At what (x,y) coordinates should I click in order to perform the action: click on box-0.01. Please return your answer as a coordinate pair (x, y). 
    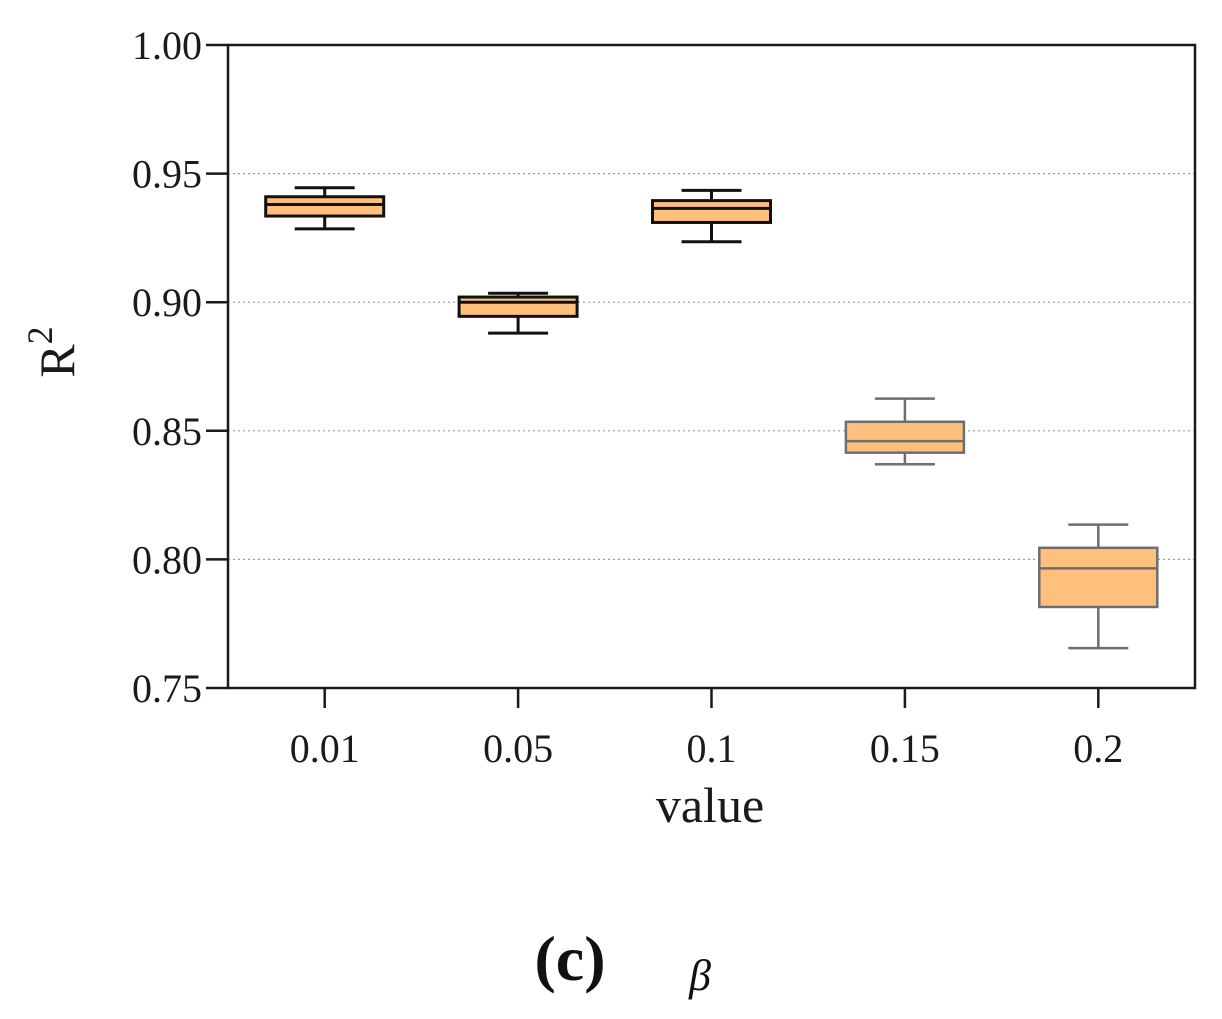
    Looking at the image, I should click on (325, 208).